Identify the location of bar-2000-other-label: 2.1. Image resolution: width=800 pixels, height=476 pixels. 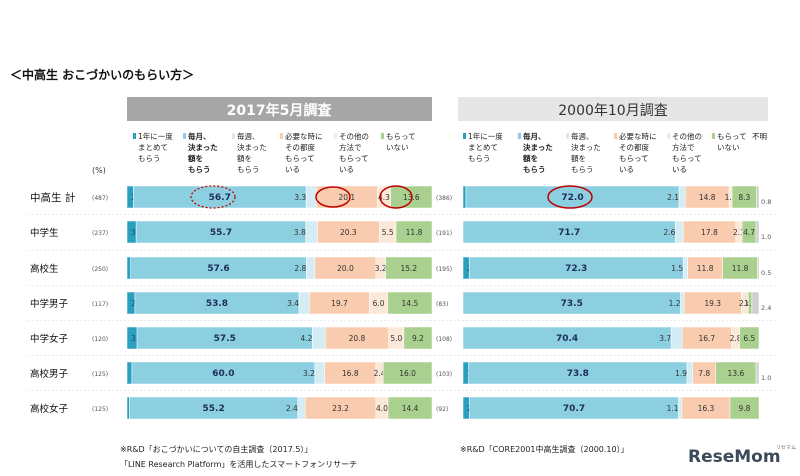
(739, 232).